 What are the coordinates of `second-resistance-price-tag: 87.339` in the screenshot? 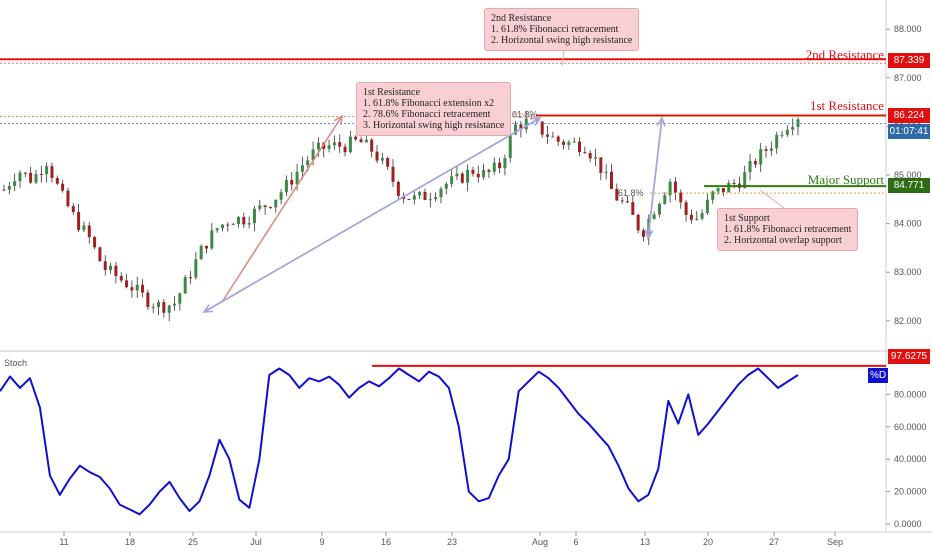 It's located at (909, 60).